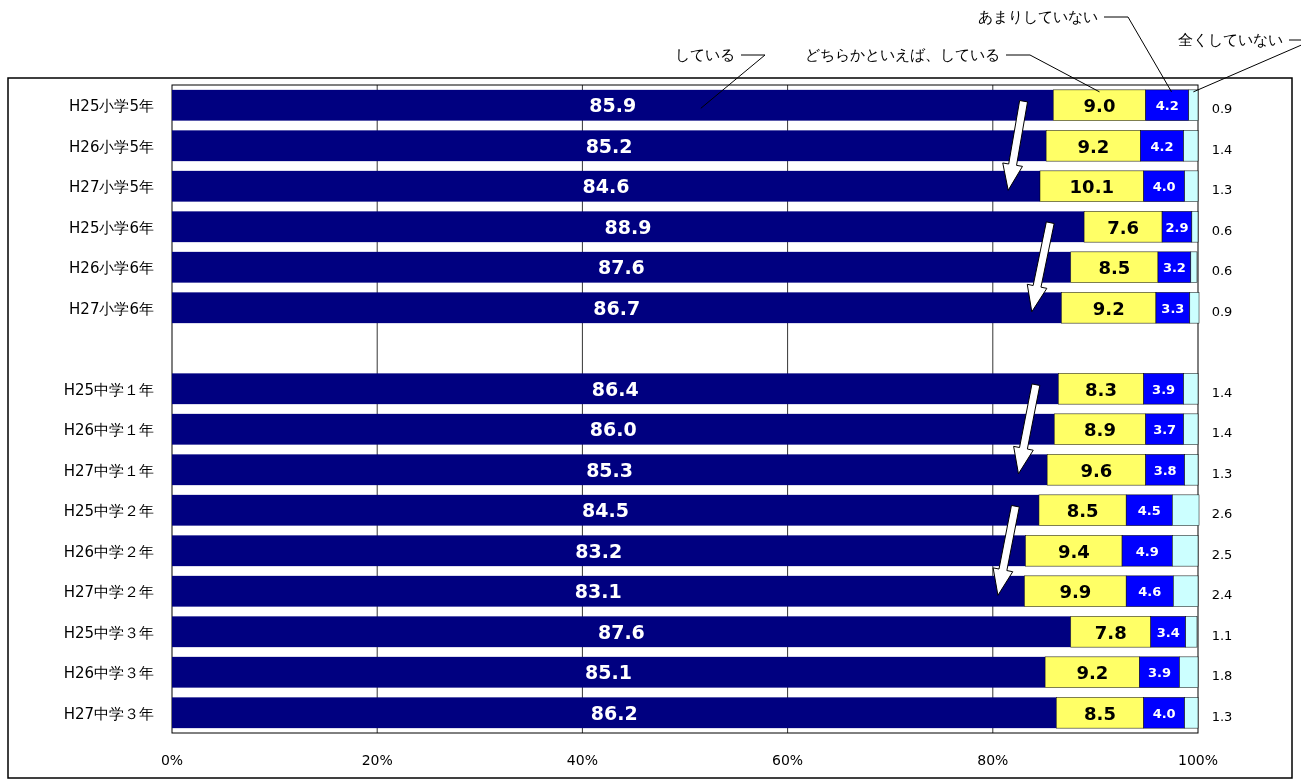 Image resolution: width=1301 pixels, height=780 pixels. Describe the element at coordinates (1168, 632) in the screenshot. I see `data-label: 3.4` at that location.